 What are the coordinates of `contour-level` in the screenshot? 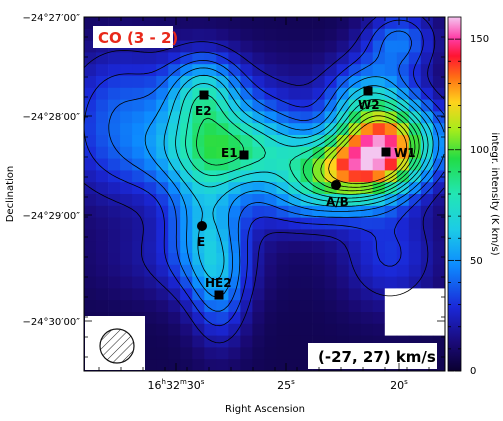 It's located at (304, 146).